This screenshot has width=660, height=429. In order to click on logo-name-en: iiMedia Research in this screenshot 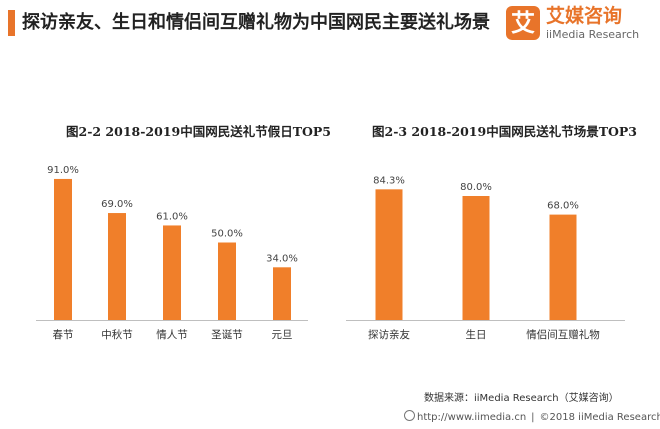, I will do `click(593, 34)`.